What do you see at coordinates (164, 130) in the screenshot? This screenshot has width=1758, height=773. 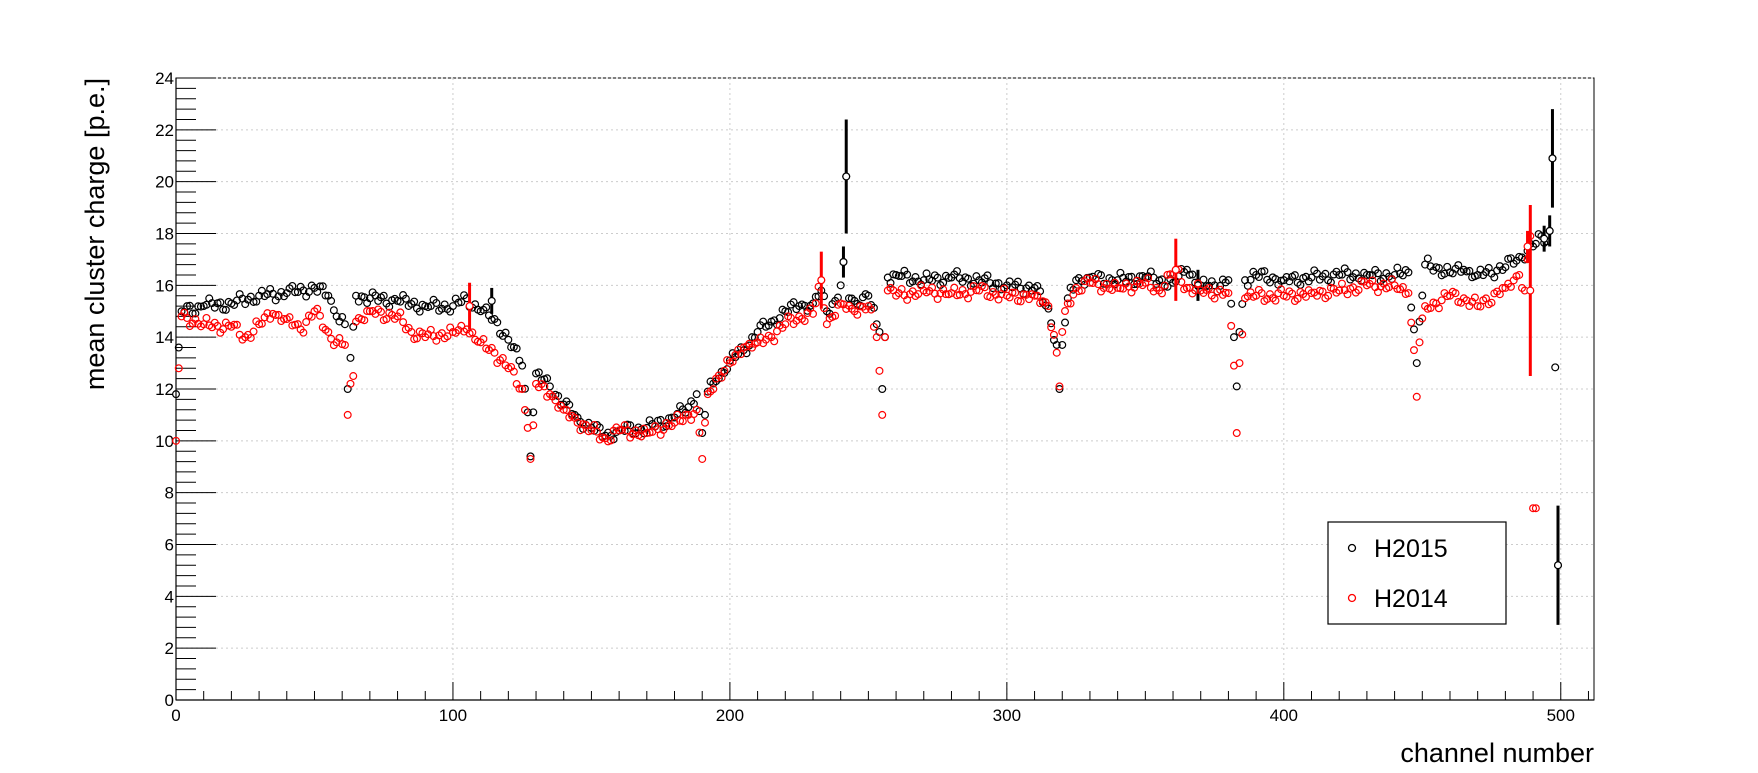 I see `y-tick-label: 22` at bounding box center [164, 130].